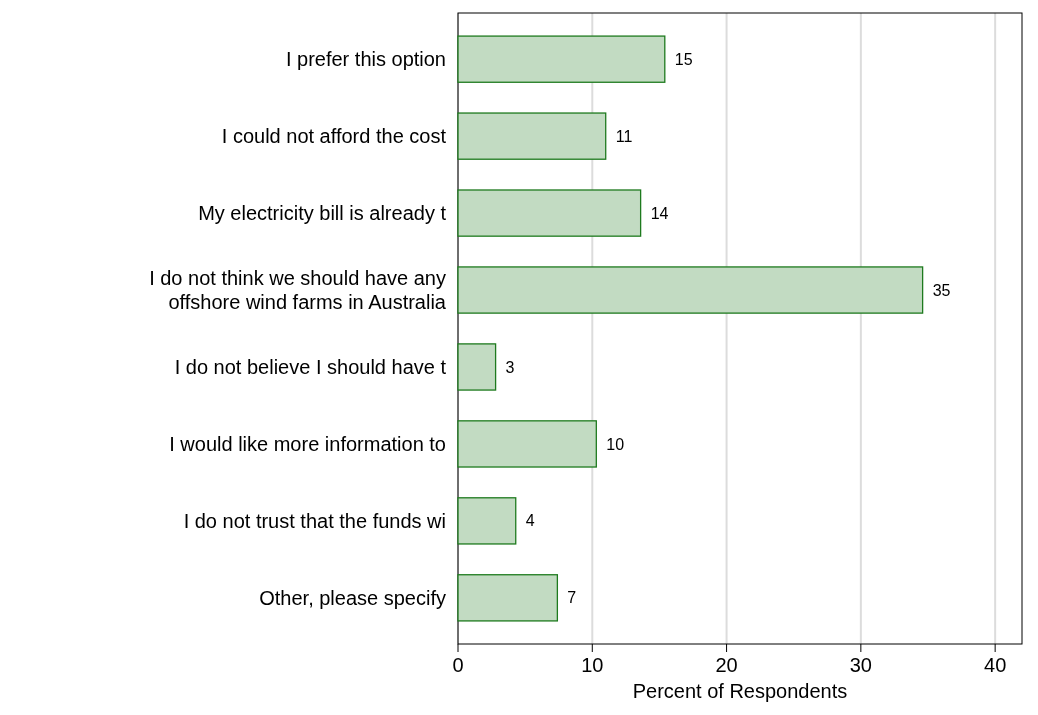 This screenshot has height=715, width=1038. What do you see at coordinates (659, 213) in the screenshot?
I see `data-label: 14` at bounding box center [659, 213].